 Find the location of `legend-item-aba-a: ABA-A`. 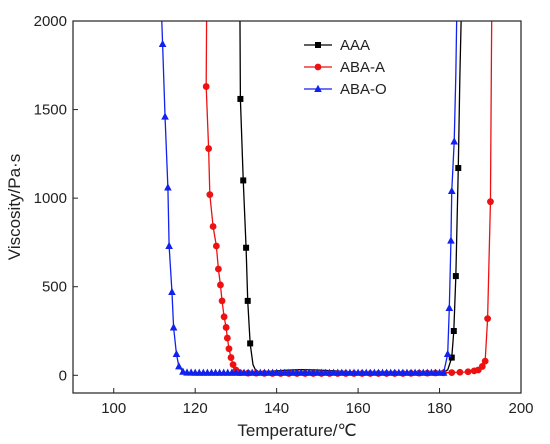

legend-item-aba-a: ABA-A is located at coordinates (344, 67).